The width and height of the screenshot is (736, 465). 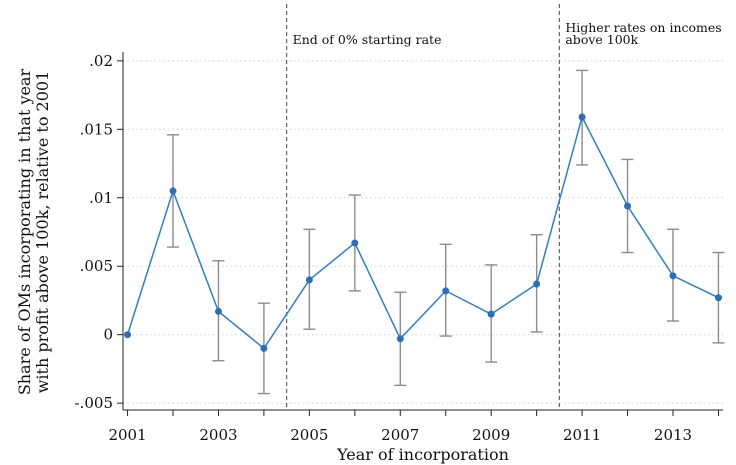 I want to click on x-tick-label: 2003, so click(x=218, y=435).